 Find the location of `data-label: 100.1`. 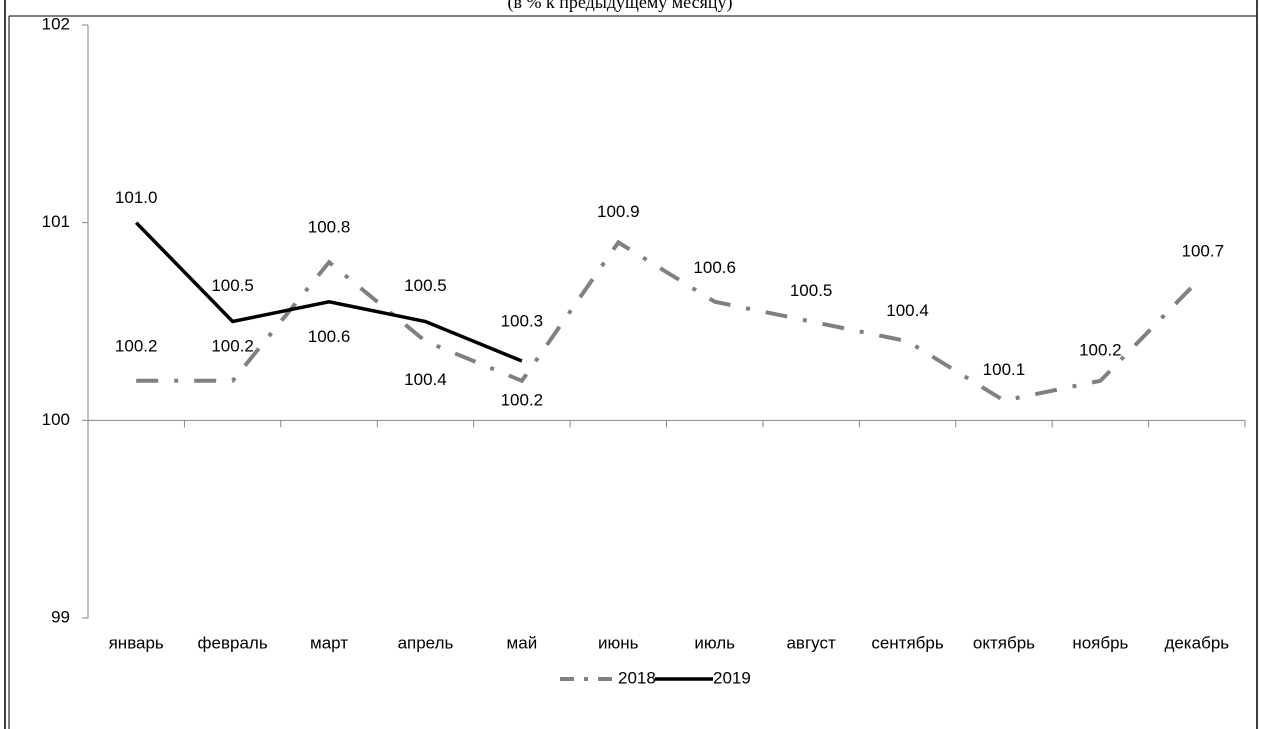

data-label: 100.1 is located at coordinates (1004, 369).